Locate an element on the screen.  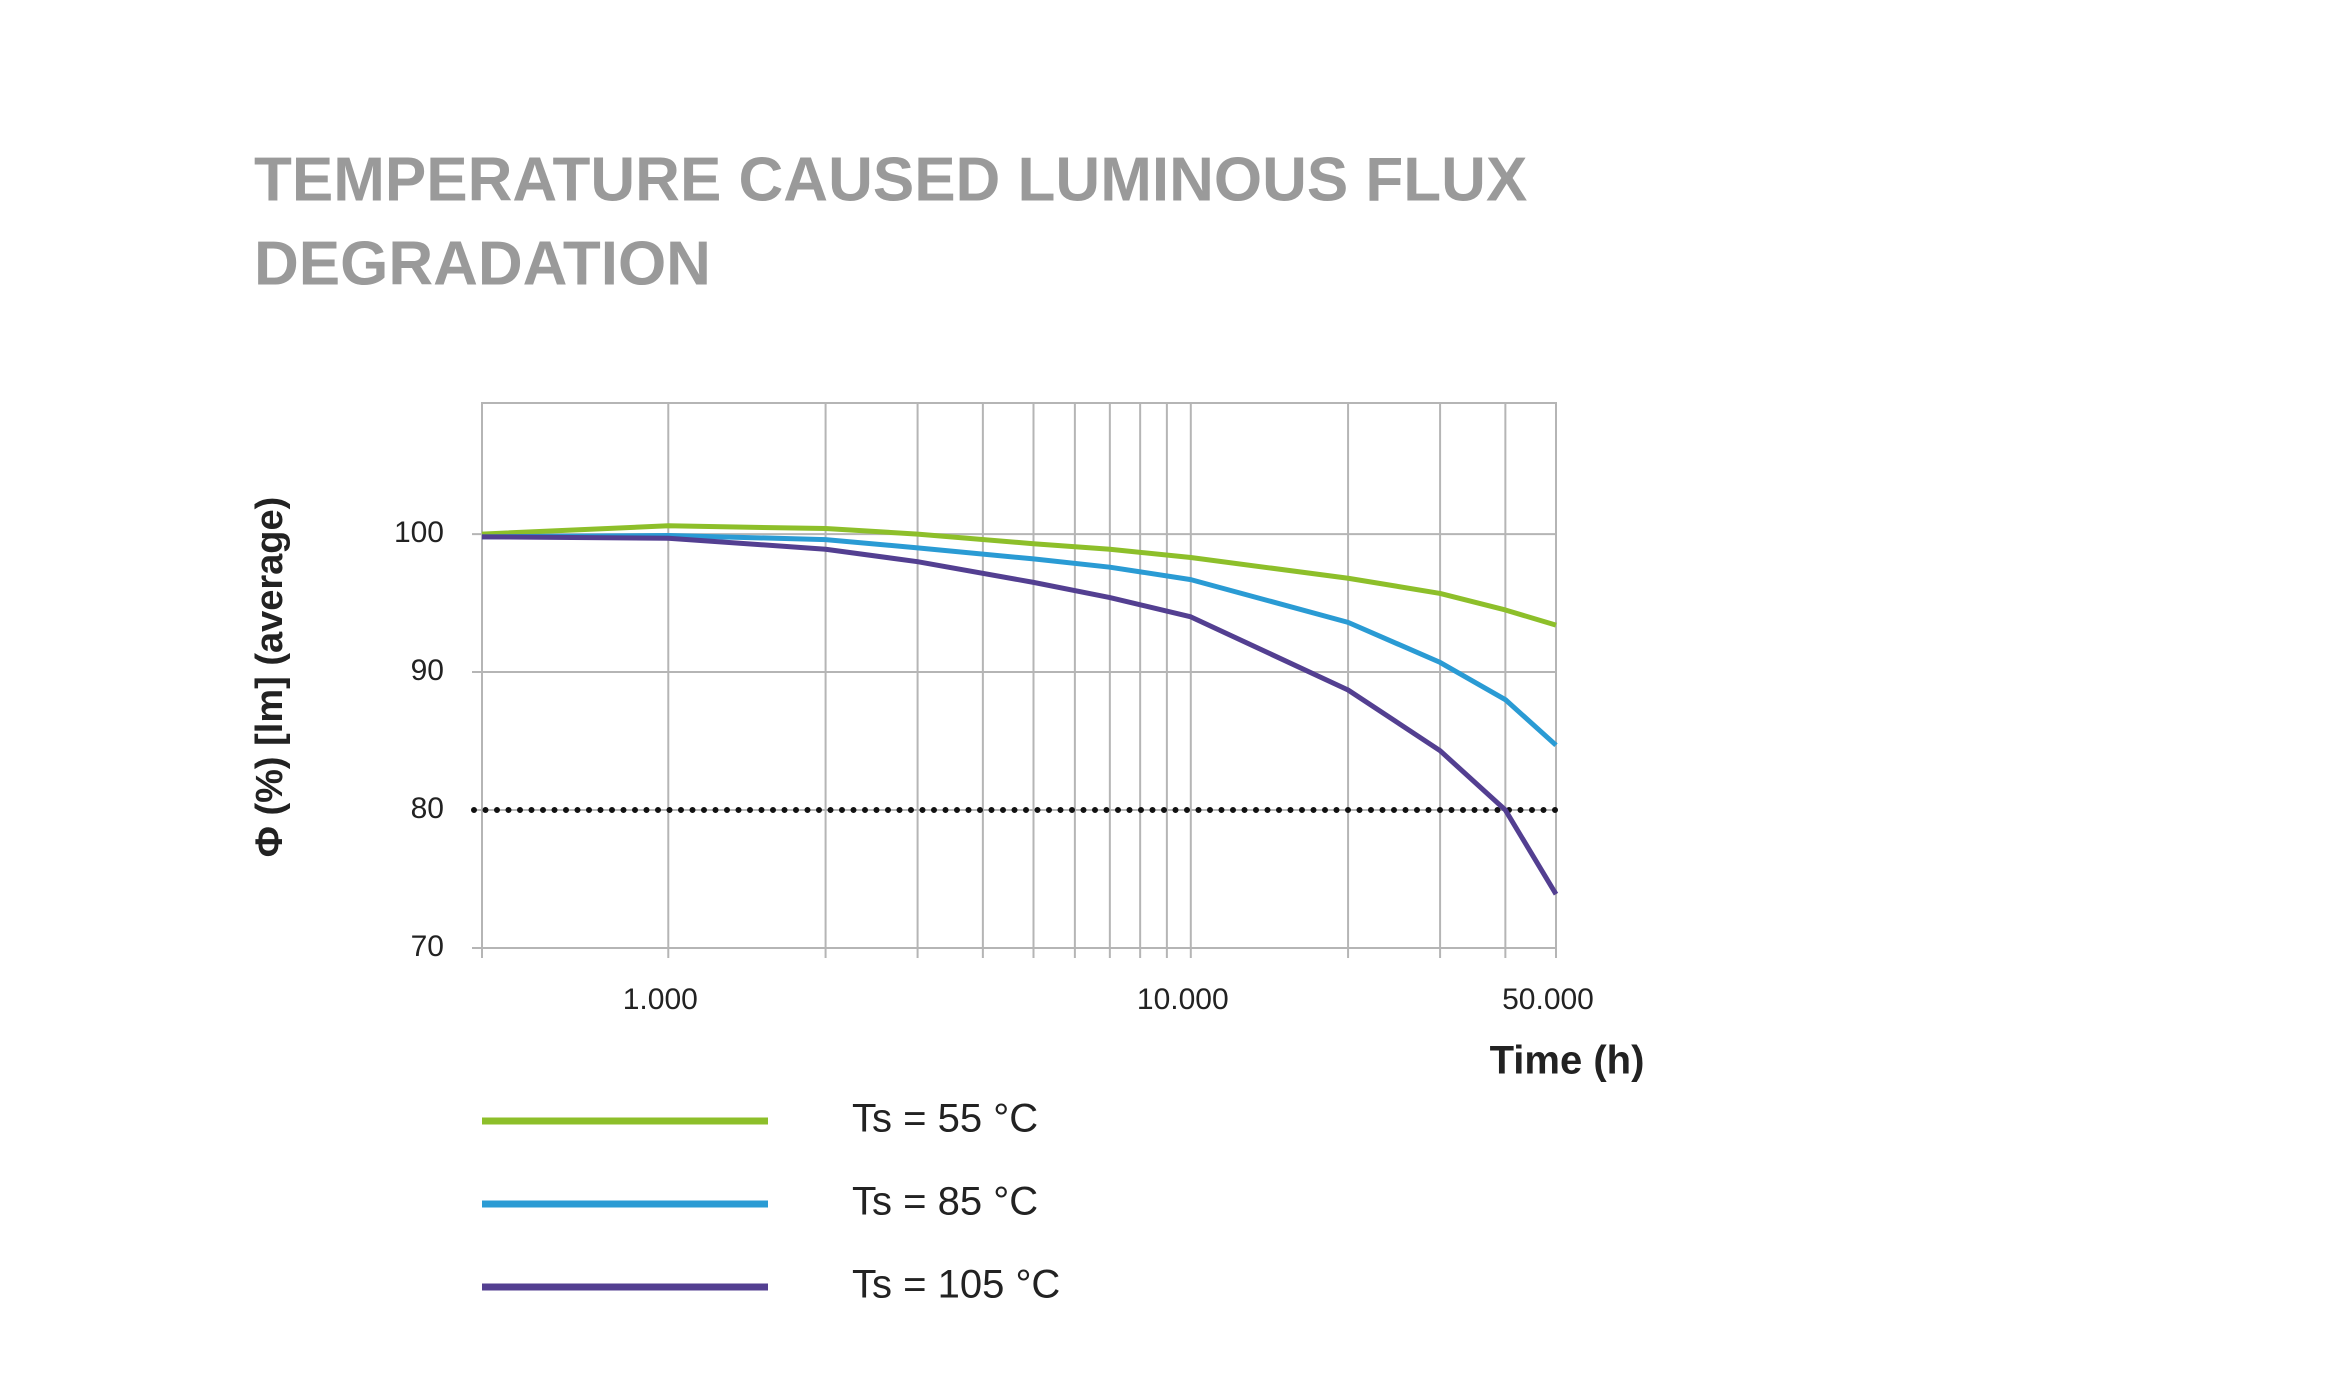
x-axis-label: Time (h) is located at coordinates (1567, 1061).